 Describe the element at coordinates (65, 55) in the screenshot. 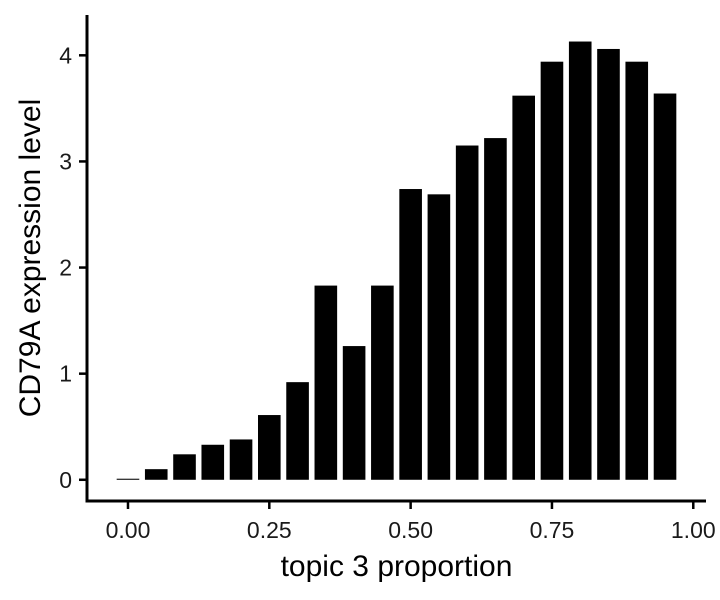

I see `y-tick-label: 4` at that location.